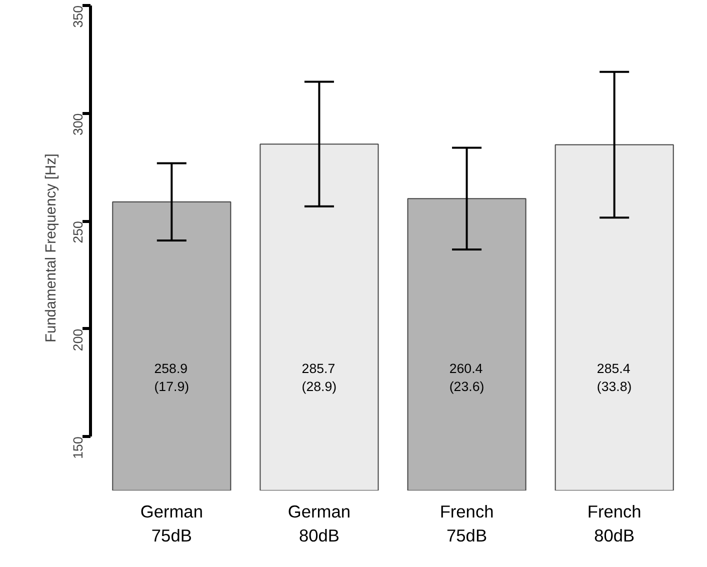 This screenshot has width=707, height=567. Describe the element at coordinates (78, 232) in the screenshot. I see `y-tick-label: 250` at that location.